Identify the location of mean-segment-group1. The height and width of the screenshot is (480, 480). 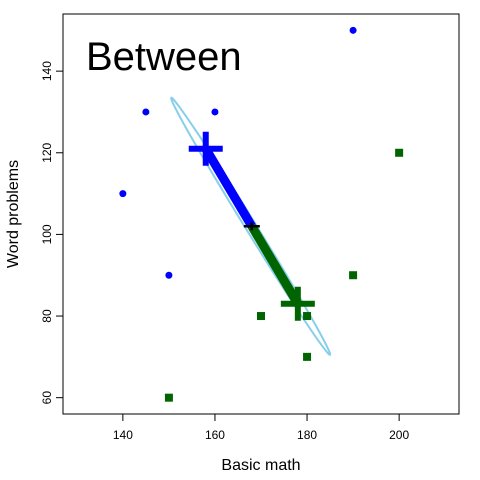
(228, 187).